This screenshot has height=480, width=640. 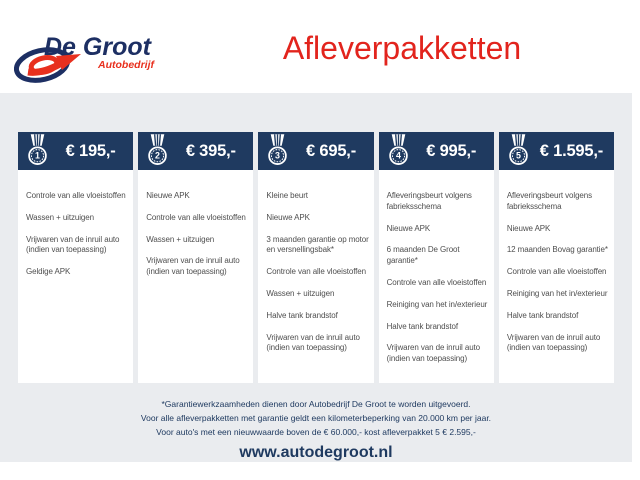 I want to click on package-item: 12 maanden Bovag garantie*, so click(x=557, y=250).